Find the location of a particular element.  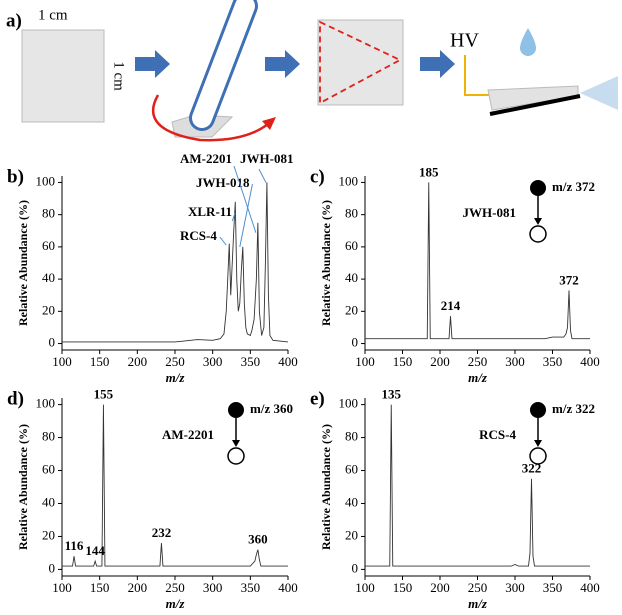

panel-label: a) is located at coordinates (14, 20).